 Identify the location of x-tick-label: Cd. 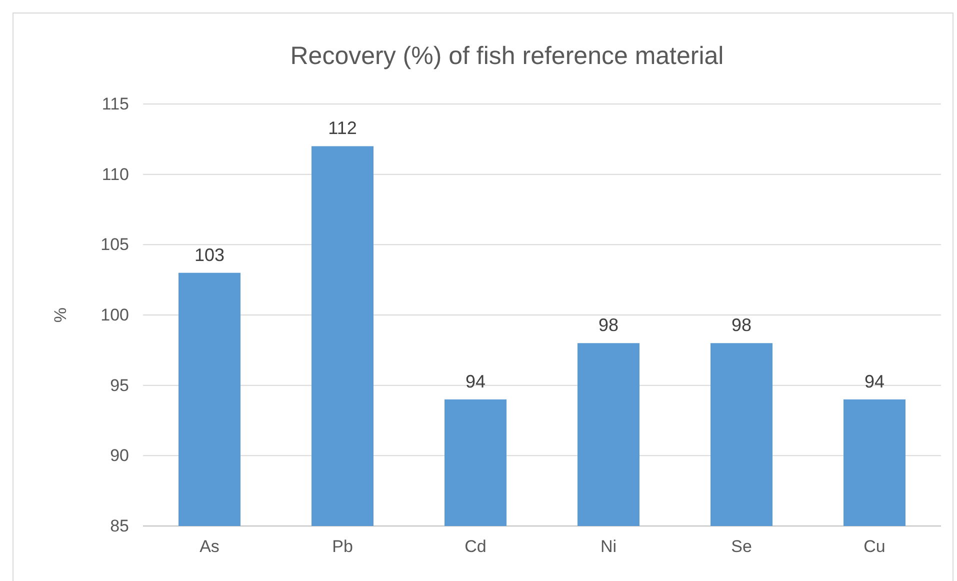
(475, 546).